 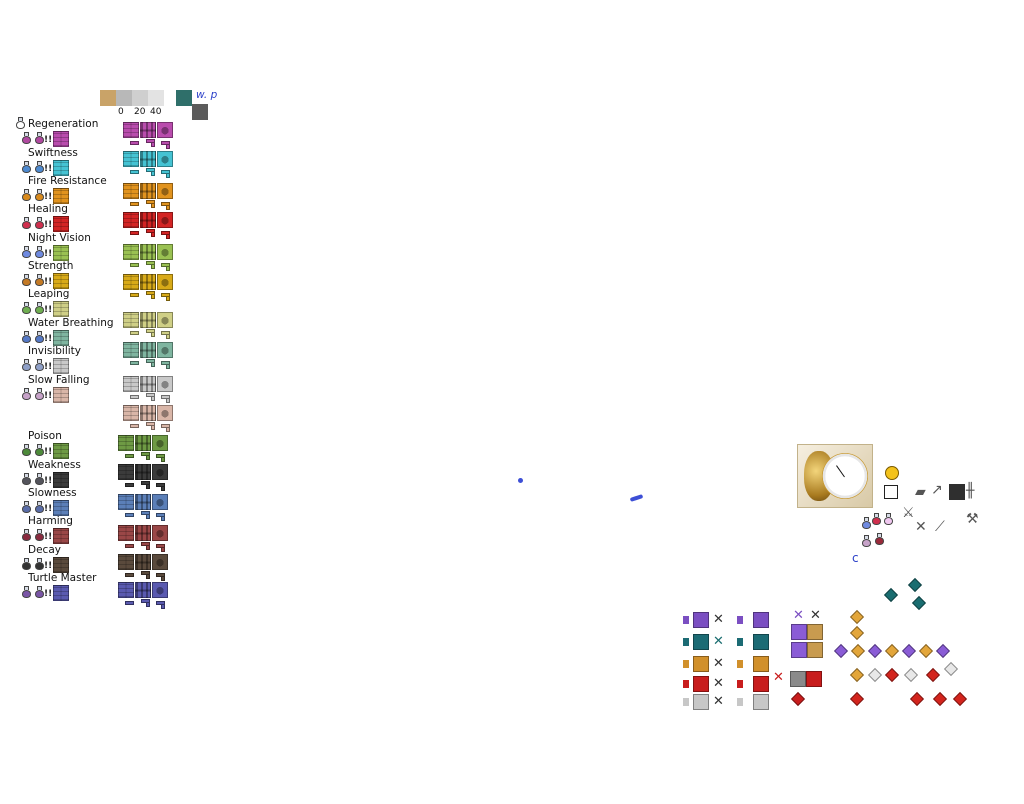 What do you see at coordinates (20, 123) in the screenshot?
I see `header-potion-icon` at bounding box center [20, 123].